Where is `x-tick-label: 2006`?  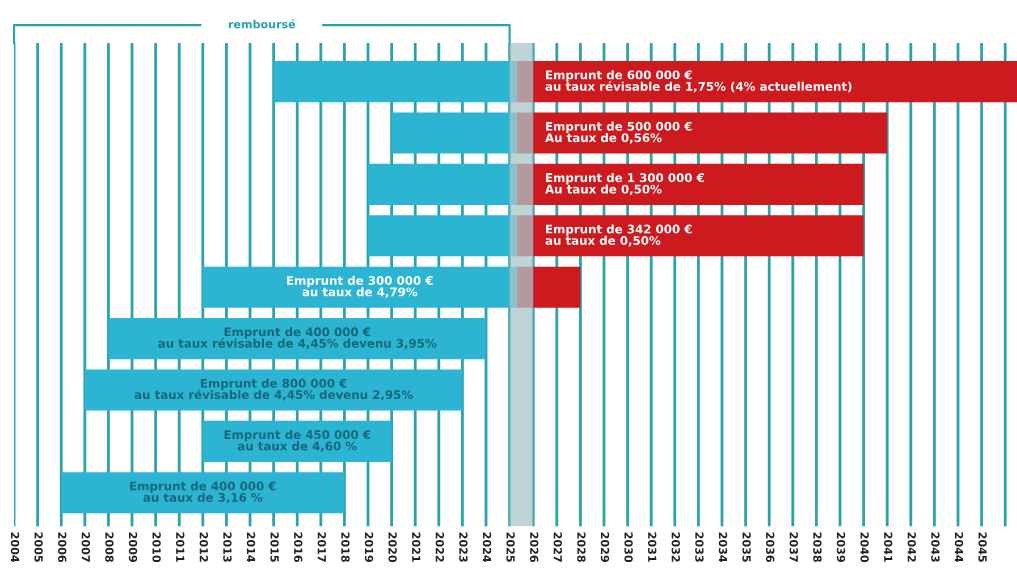 x-tick-label: 2006 is located at coordinates (62, 547).